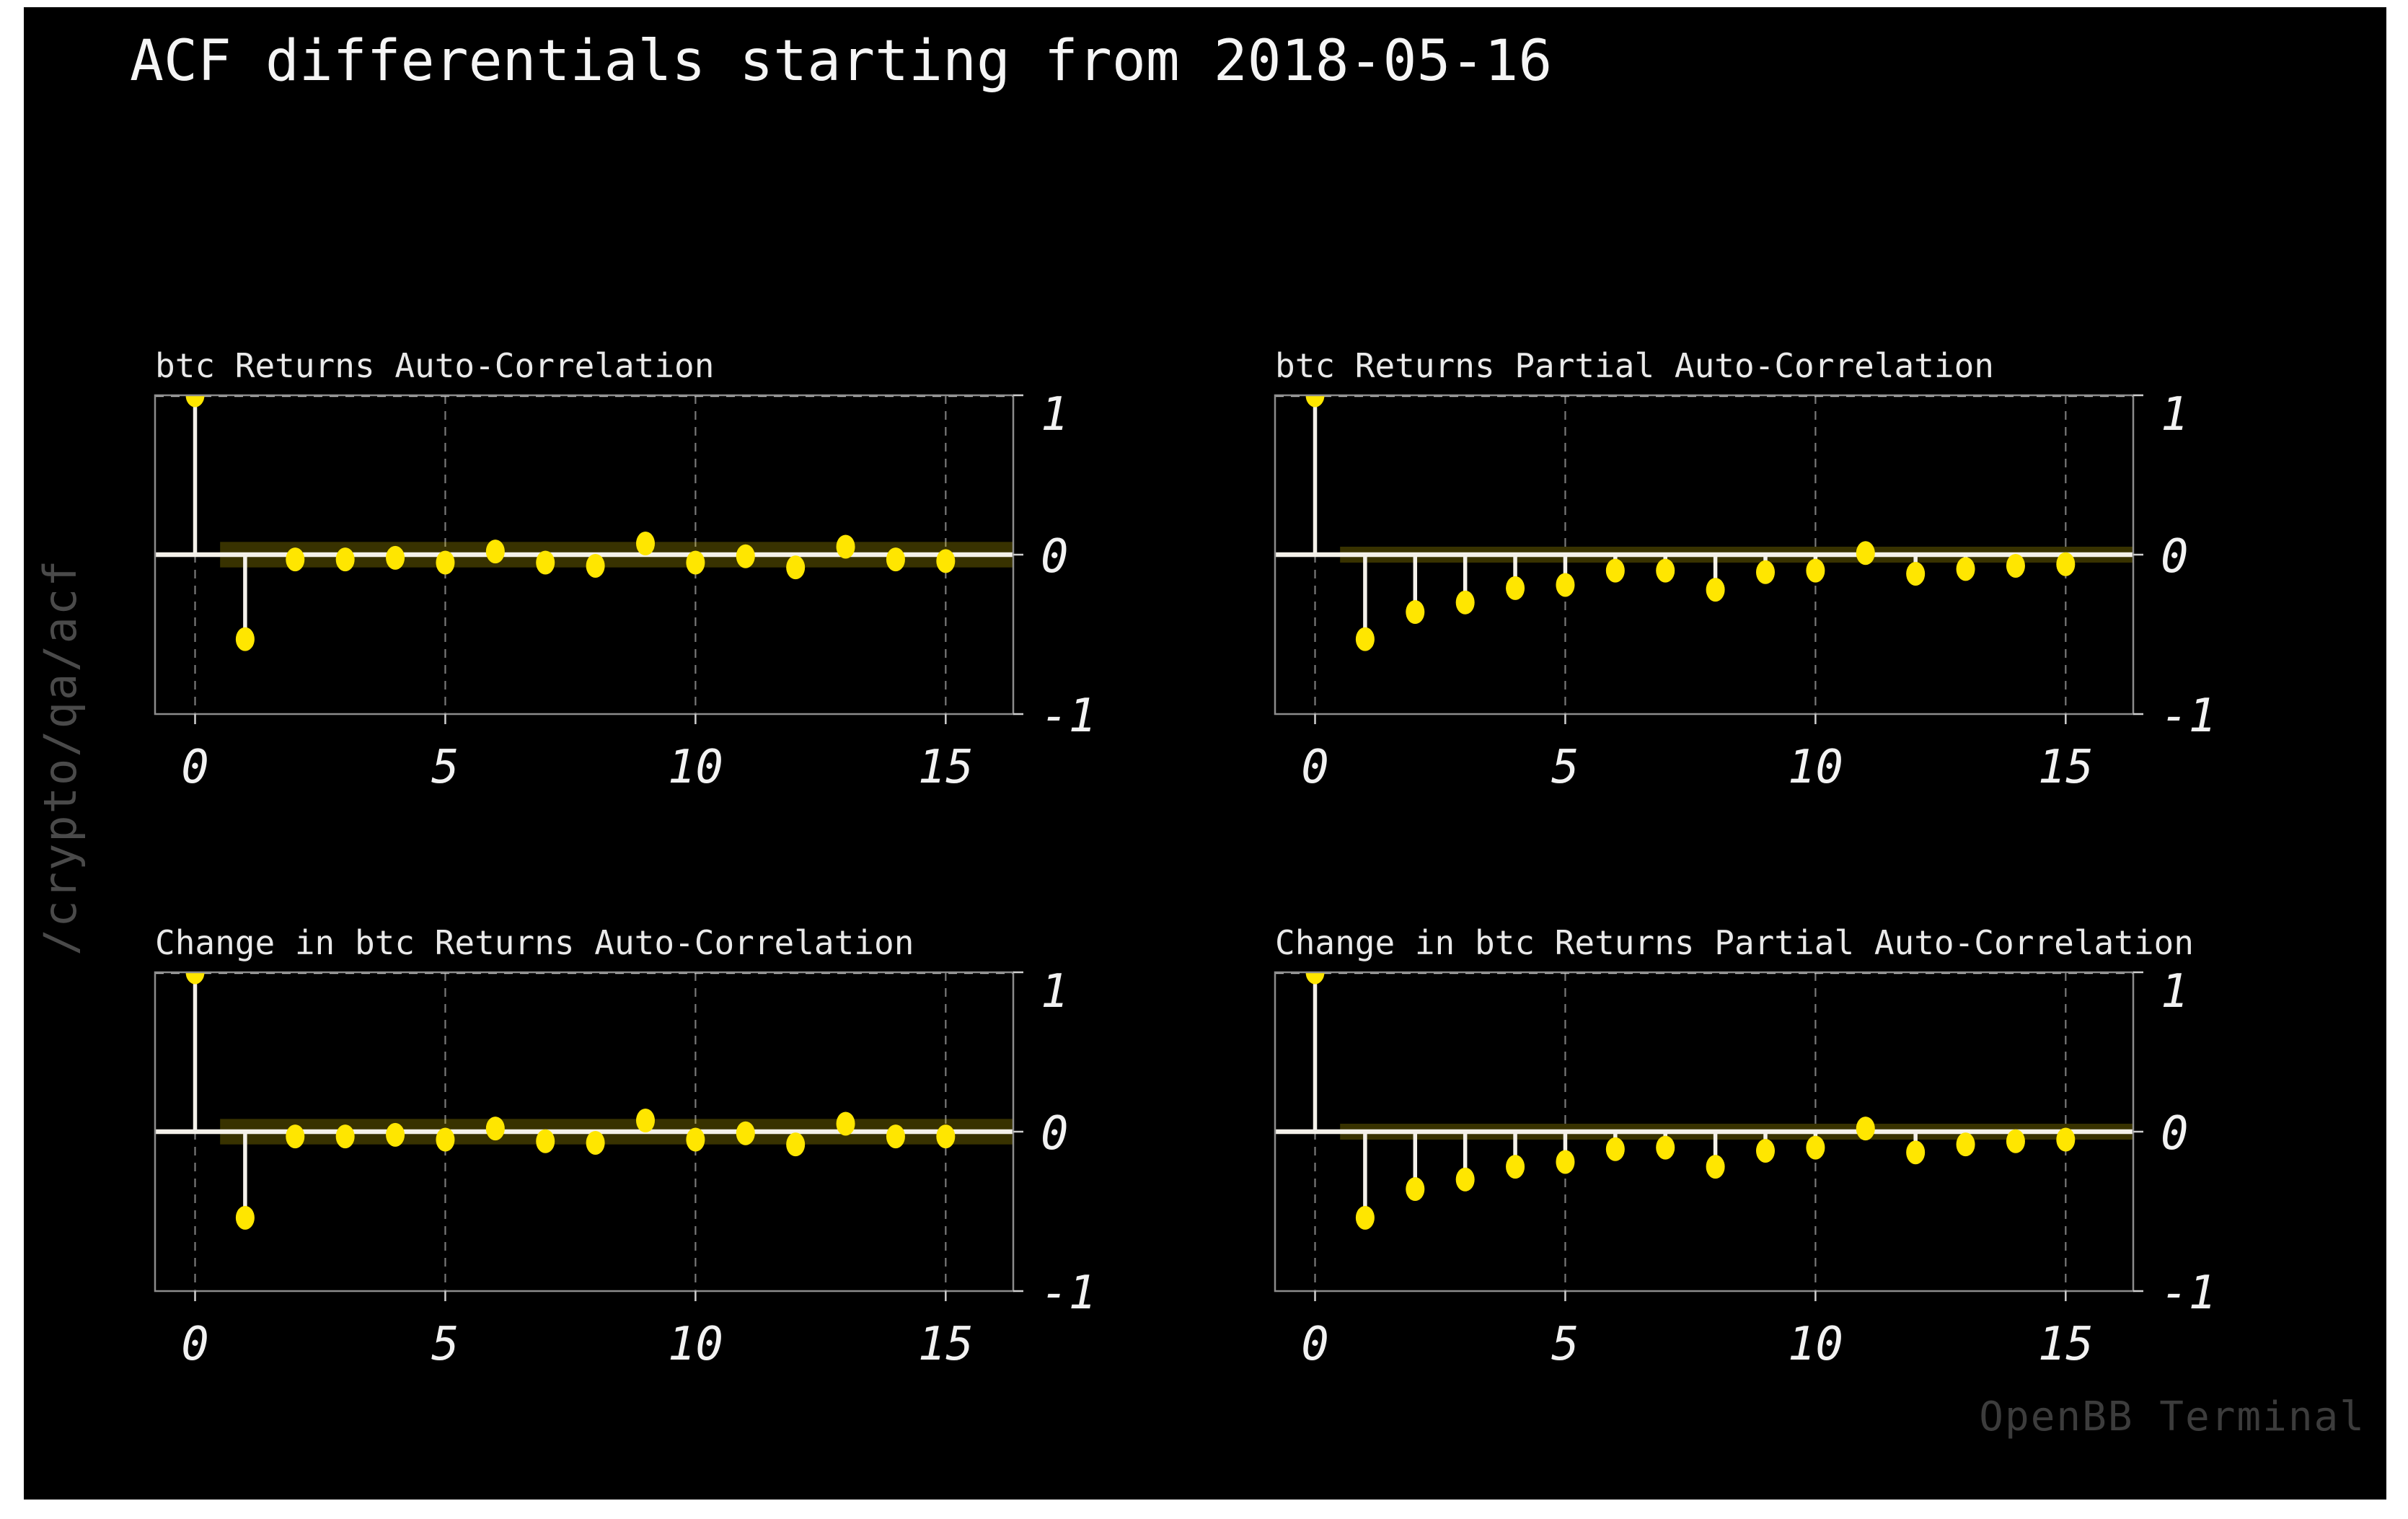 Image resolution: width=2408 pixels, height=1519 pixels. What do you see at coordinates (435, 365) in the screenshot?
I see `subplot-title-acf: btc Returns Auto-Correlation` at bounding box center [435, 365].